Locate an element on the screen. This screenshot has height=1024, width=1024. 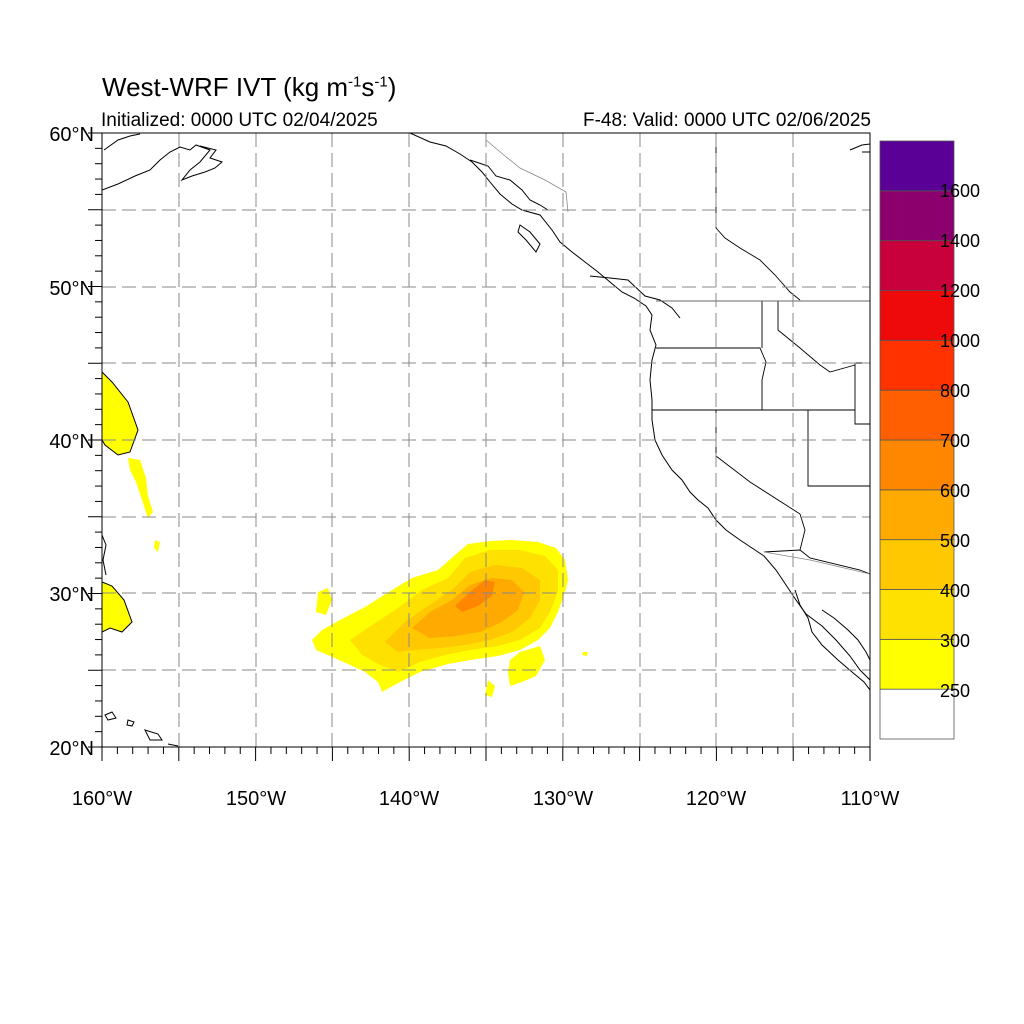
colorbar-label-1600: 1600 is located at coordinates (960, 191).